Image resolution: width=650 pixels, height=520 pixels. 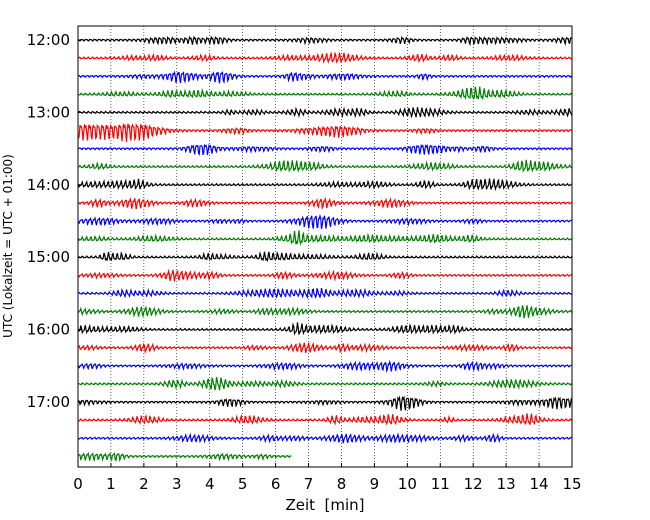 What do you see at coordinates (111, 484) in the screenshot?
I see `x-tick-label: 1` at bounding box center [111, 484].